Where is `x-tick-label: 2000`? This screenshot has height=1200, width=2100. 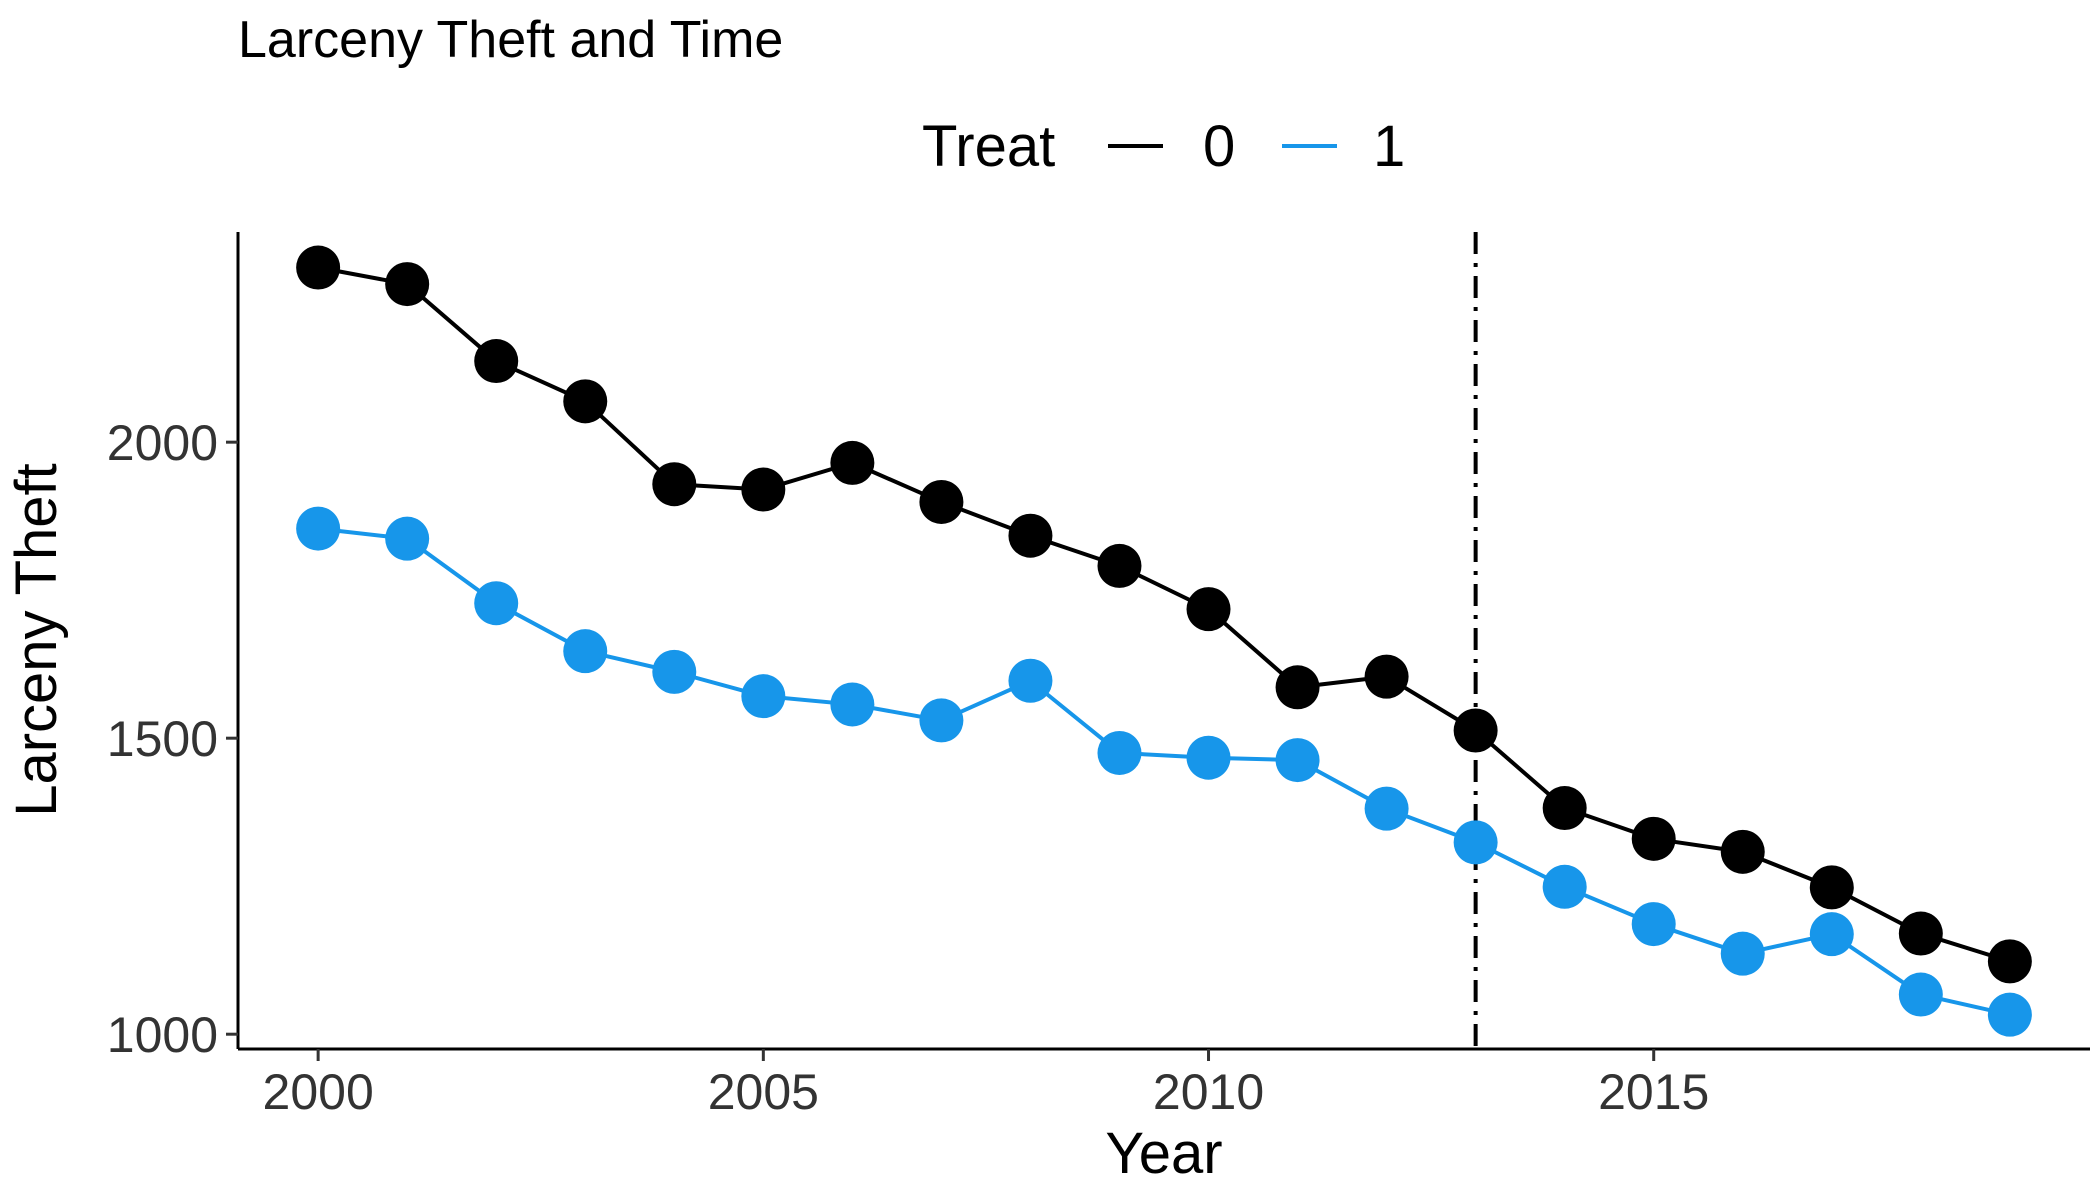
x-tick-label: 2000 is located at coordinates (318, 1092).